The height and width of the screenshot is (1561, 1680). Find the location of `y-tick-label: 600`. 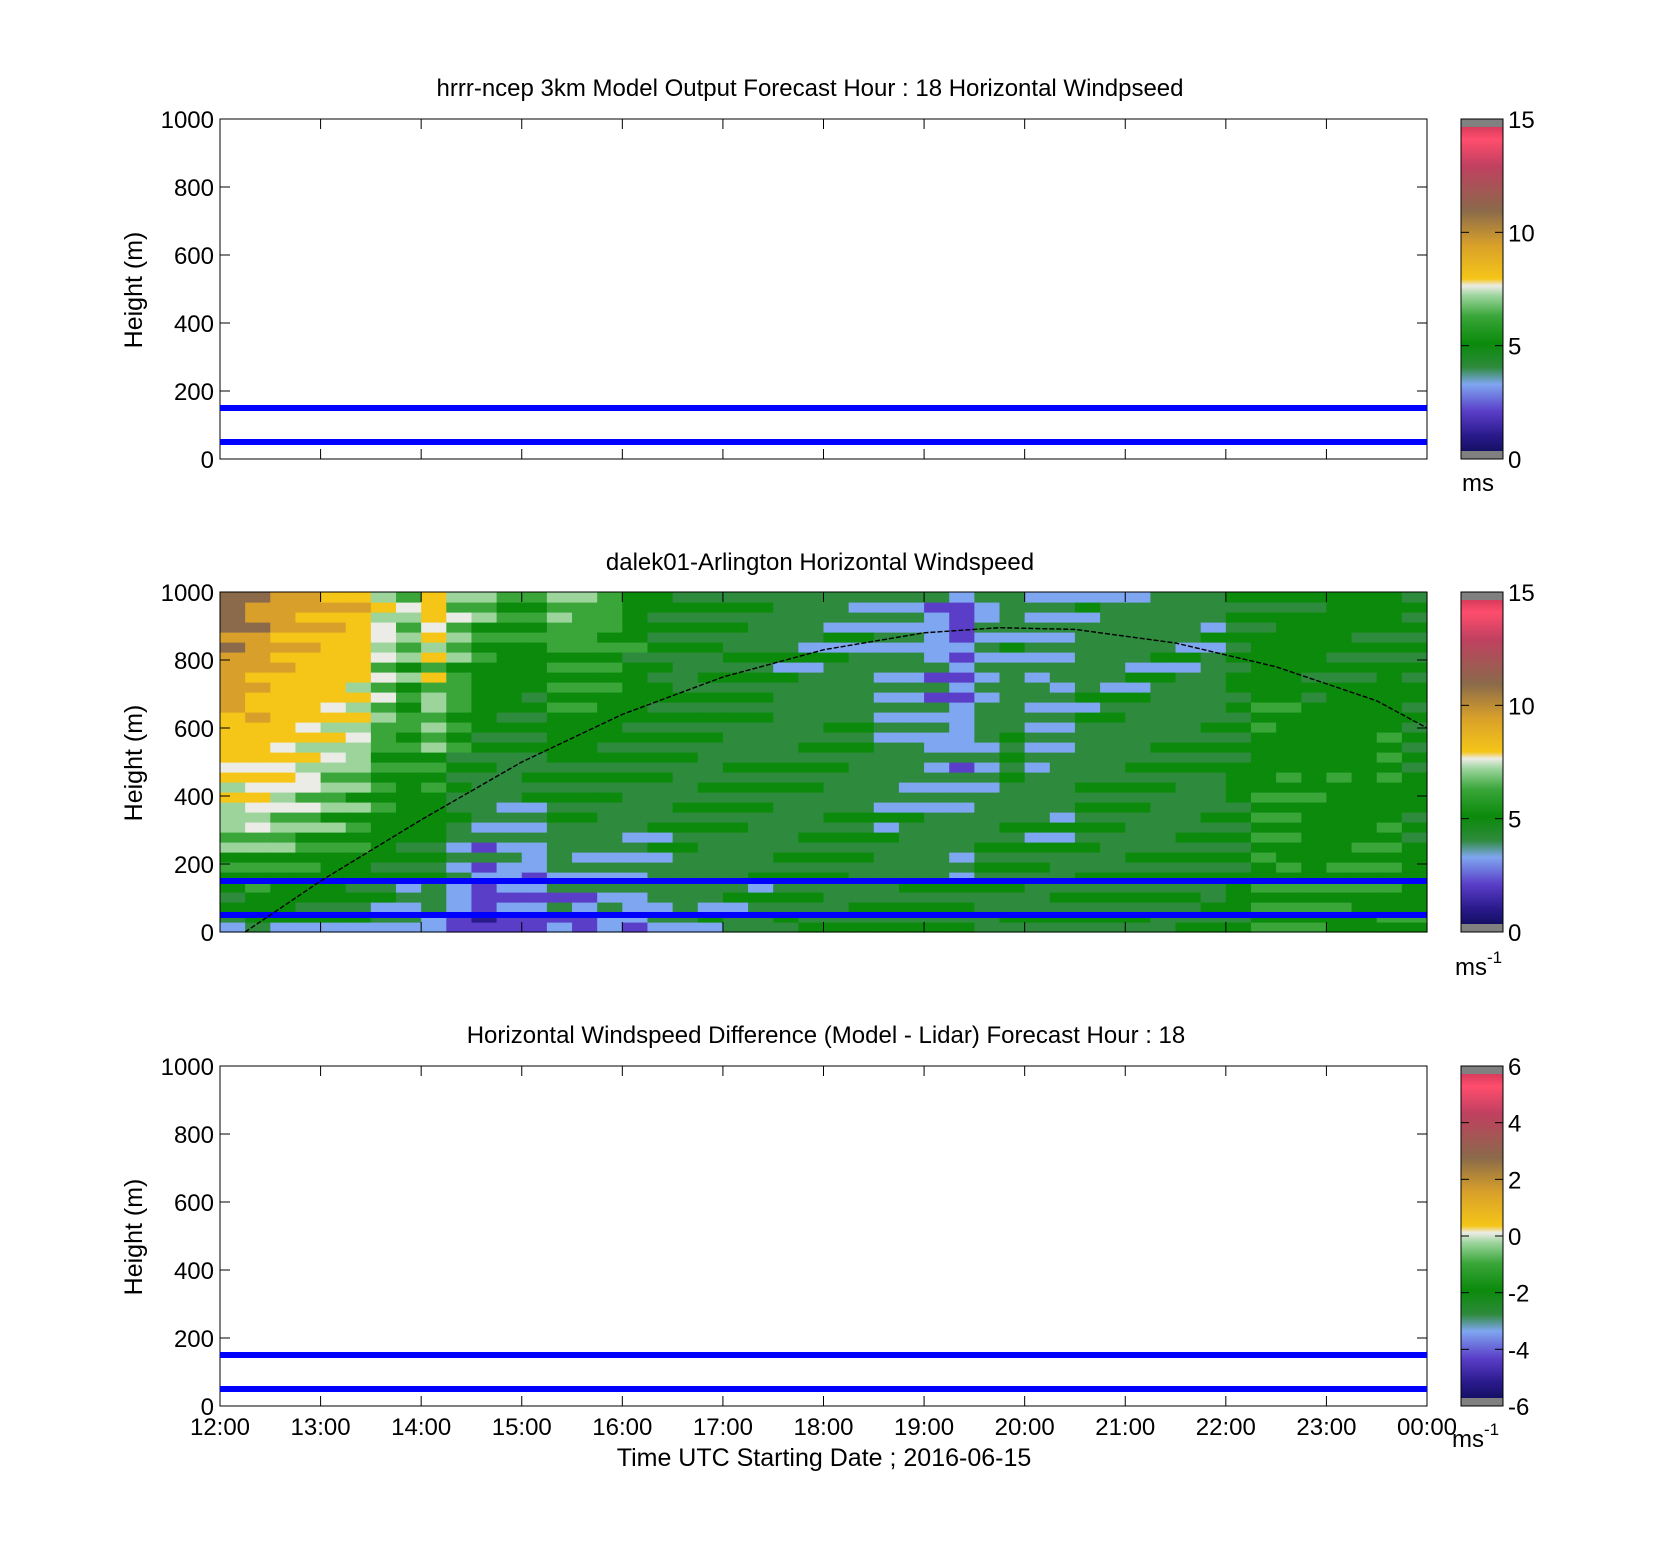

y-tick-label: 600 is located at coordinates (194, 256).